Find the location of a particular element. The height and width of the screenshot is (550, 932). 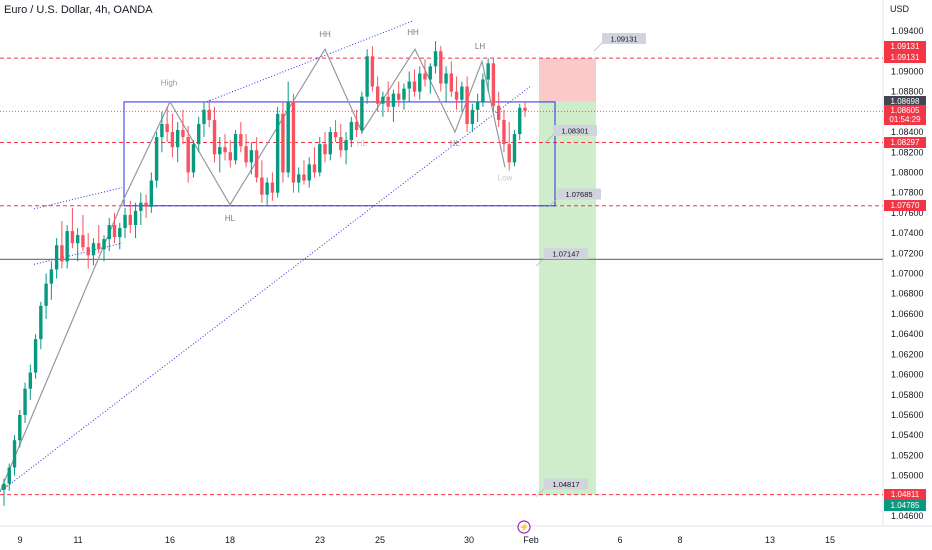

y-tick-label: 1.06000 is located at coordinates (907, 375).